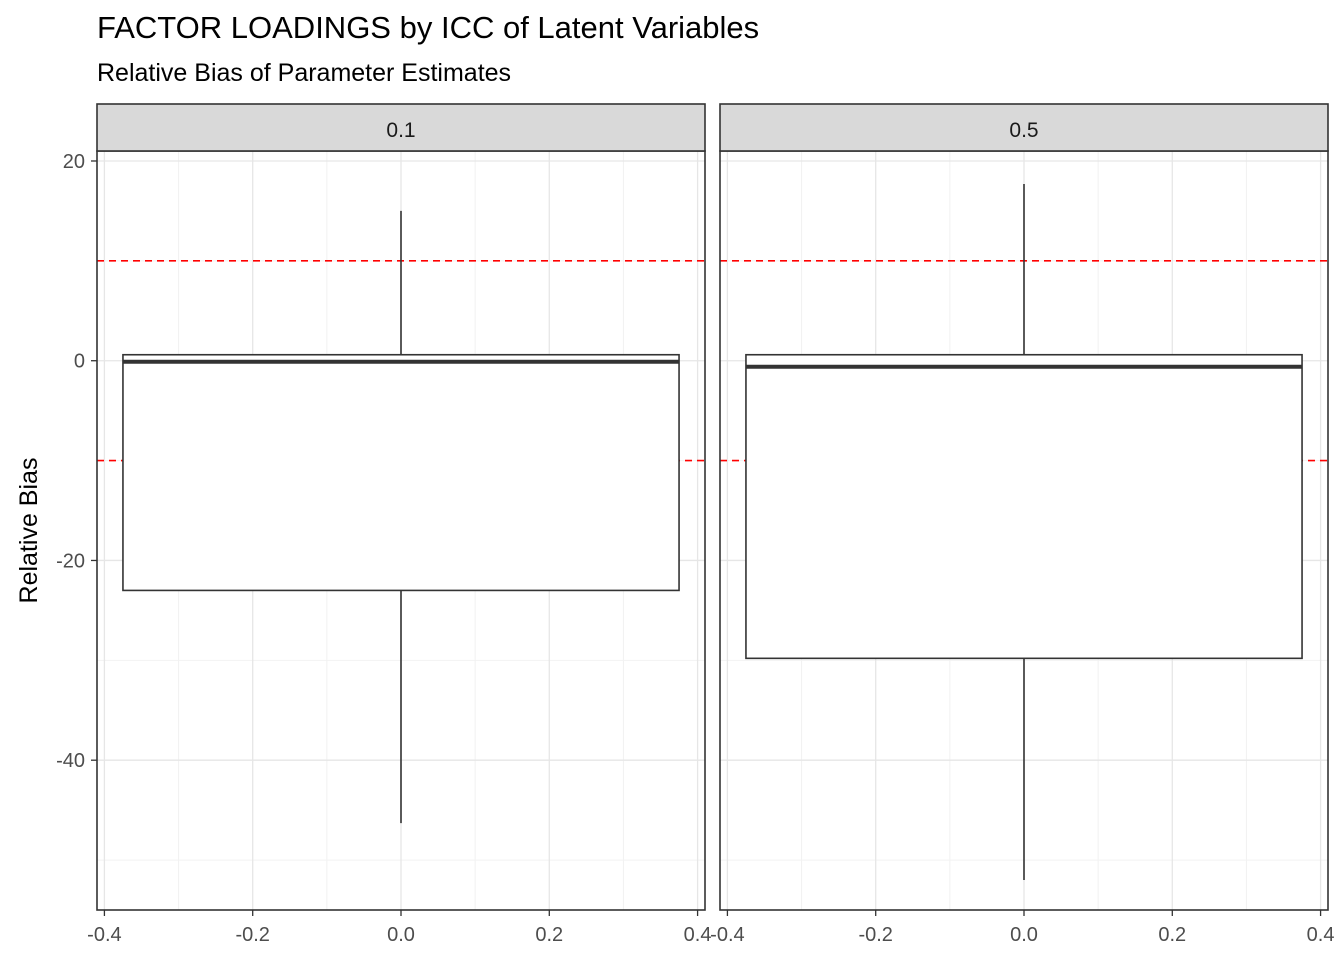 Image resolution: width=1344 pixels, height=960 pixels. I want to click on y-tick-label: -20, so click(70, 561).